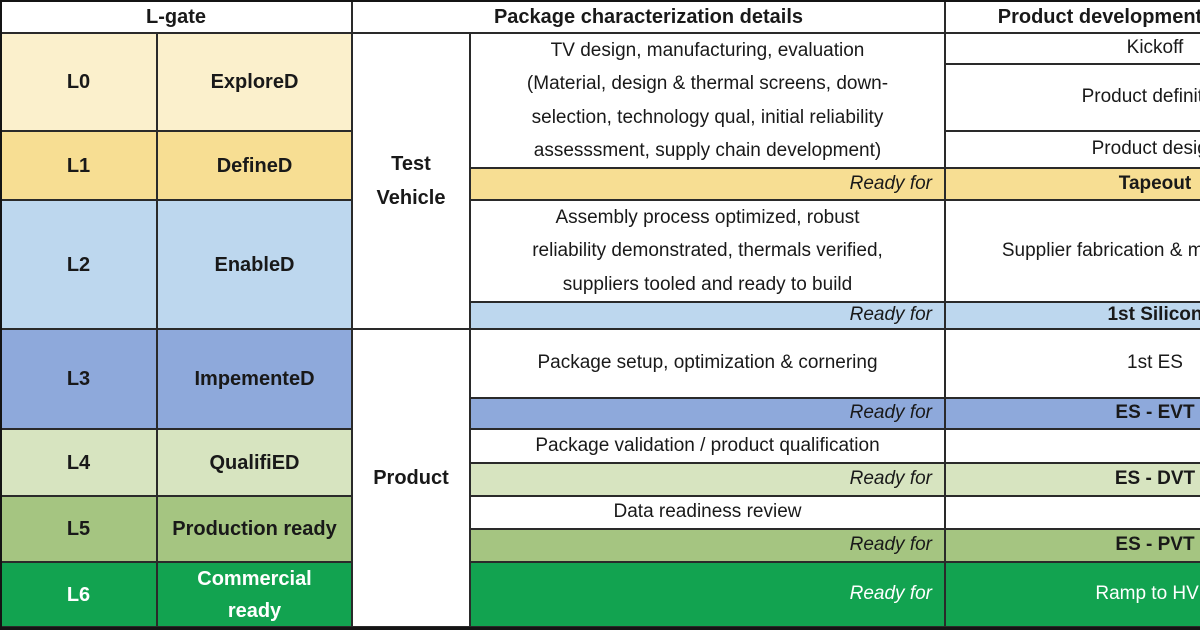  Describe the element at coordinates (1072, 479) in the screenshot. I see `milestone-es-dvt: ES - DVT` at that location.